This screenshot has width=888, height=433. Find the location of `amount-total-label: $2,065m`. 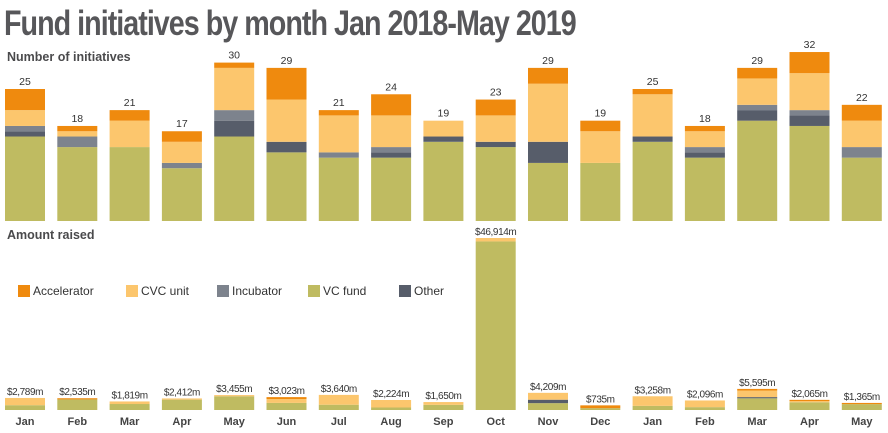

amount-total-label: $2,065m is located at coordinates (809, 394).